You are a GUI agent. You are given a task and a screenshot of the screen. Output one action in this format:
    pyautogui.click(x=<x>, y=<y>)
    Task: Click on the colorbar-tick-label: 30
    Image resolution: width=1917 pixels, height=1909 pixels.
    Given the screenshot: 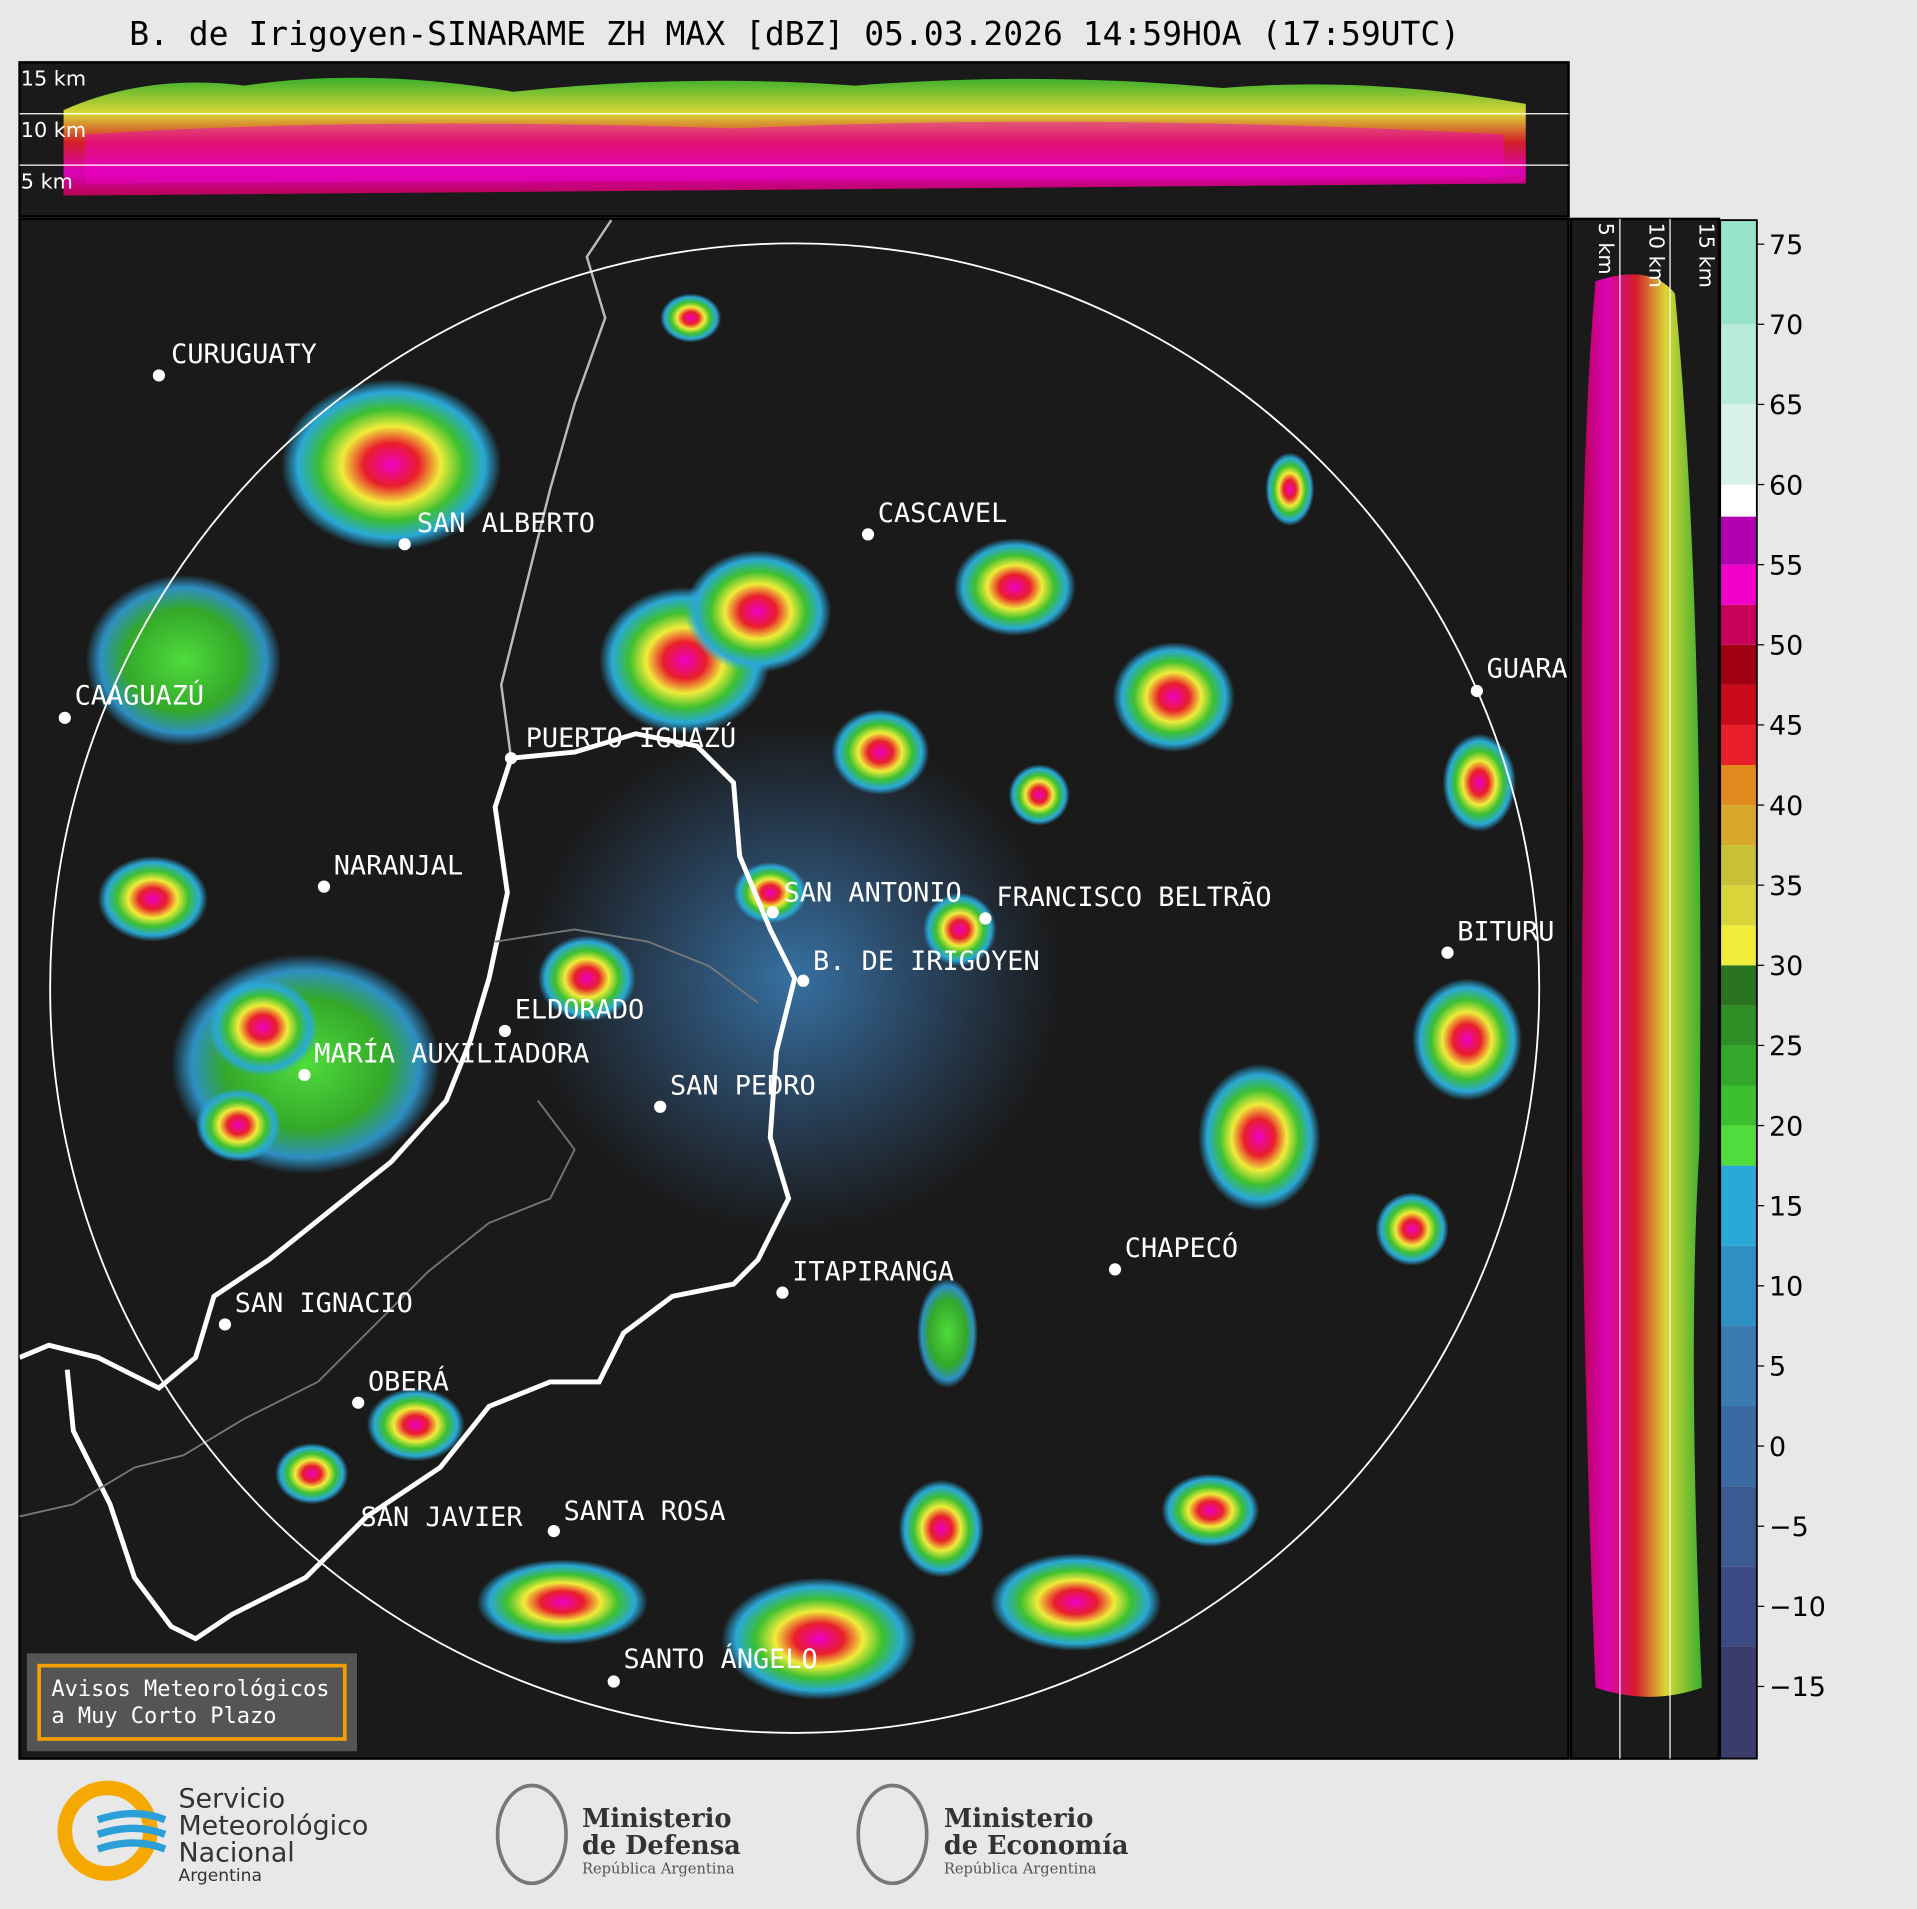 What is the action you would take?
    pyautogui.click(x=1786, y=966)
    